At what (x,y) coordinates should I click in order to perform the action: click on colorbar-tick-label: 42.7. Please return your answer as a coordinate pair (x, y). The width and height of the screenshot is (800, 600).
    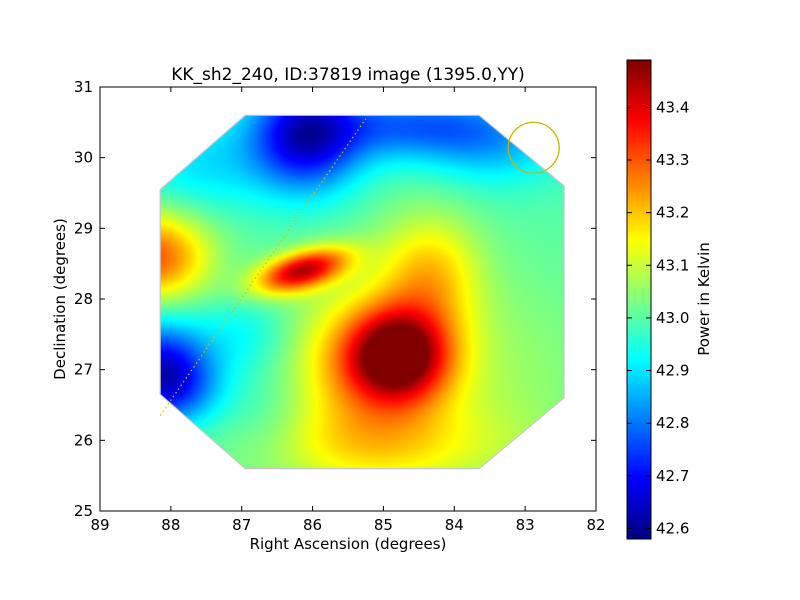
    Looking at the image, I should click on (672, 476).